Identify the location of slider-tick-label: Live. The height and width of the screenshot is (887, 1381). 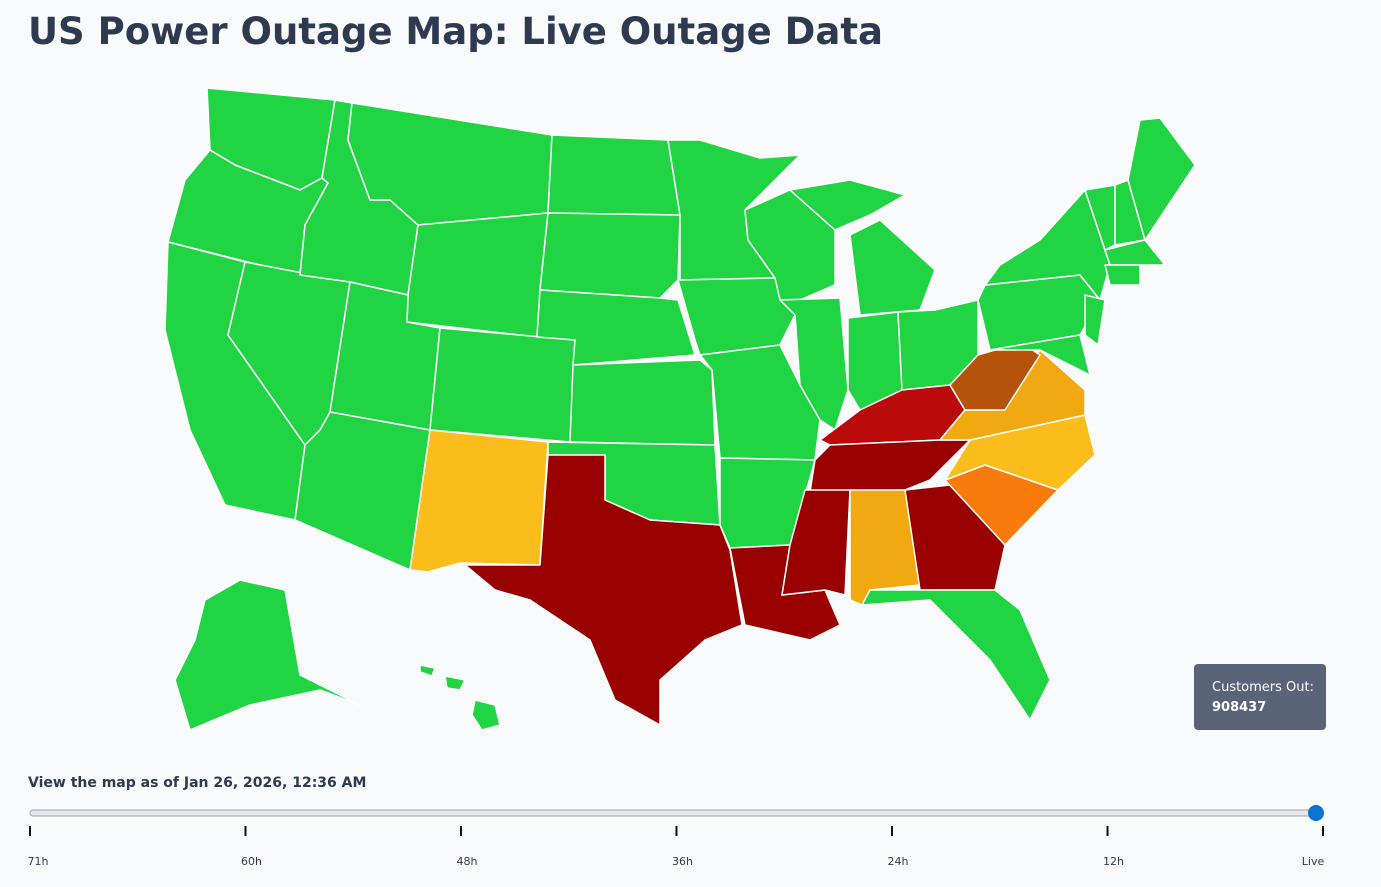
(1313, 861).